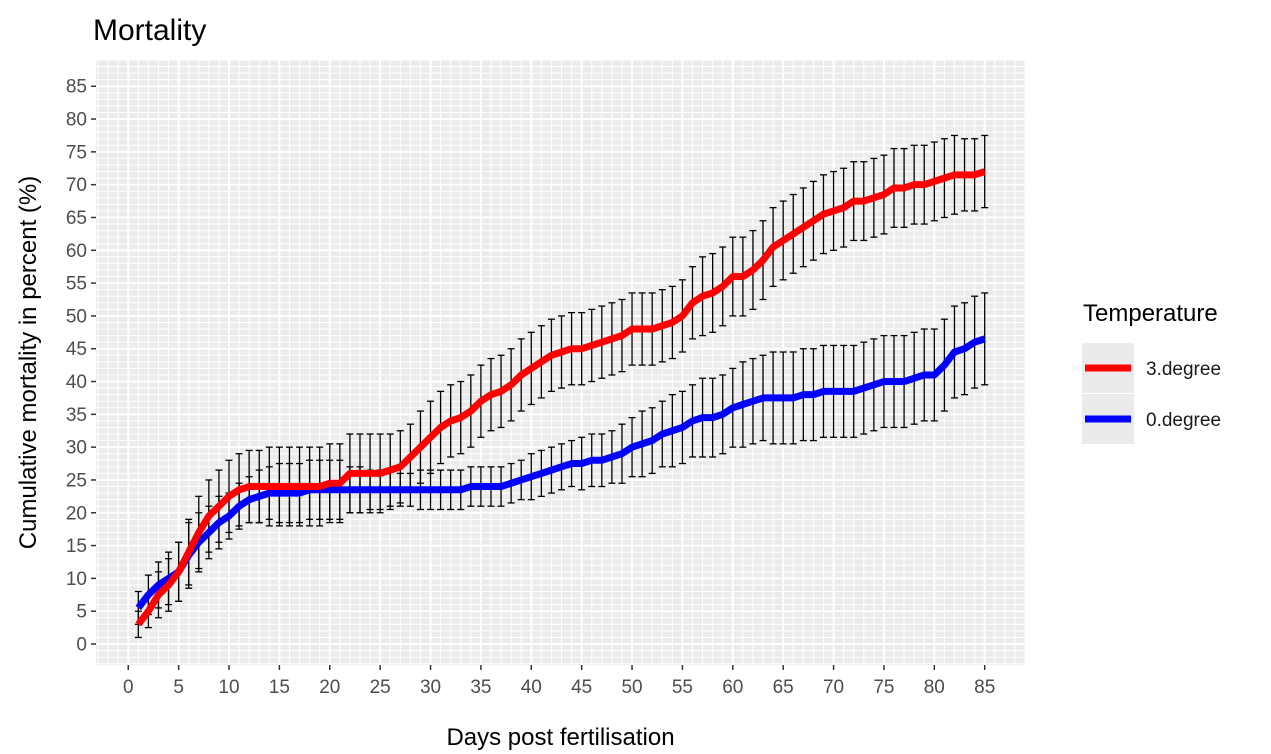 The height and width of the screenshot is (754, 1271). Describe the element at coordinates (81, 645) in the screenshot. I see `y-tick-label: 0` at that location.